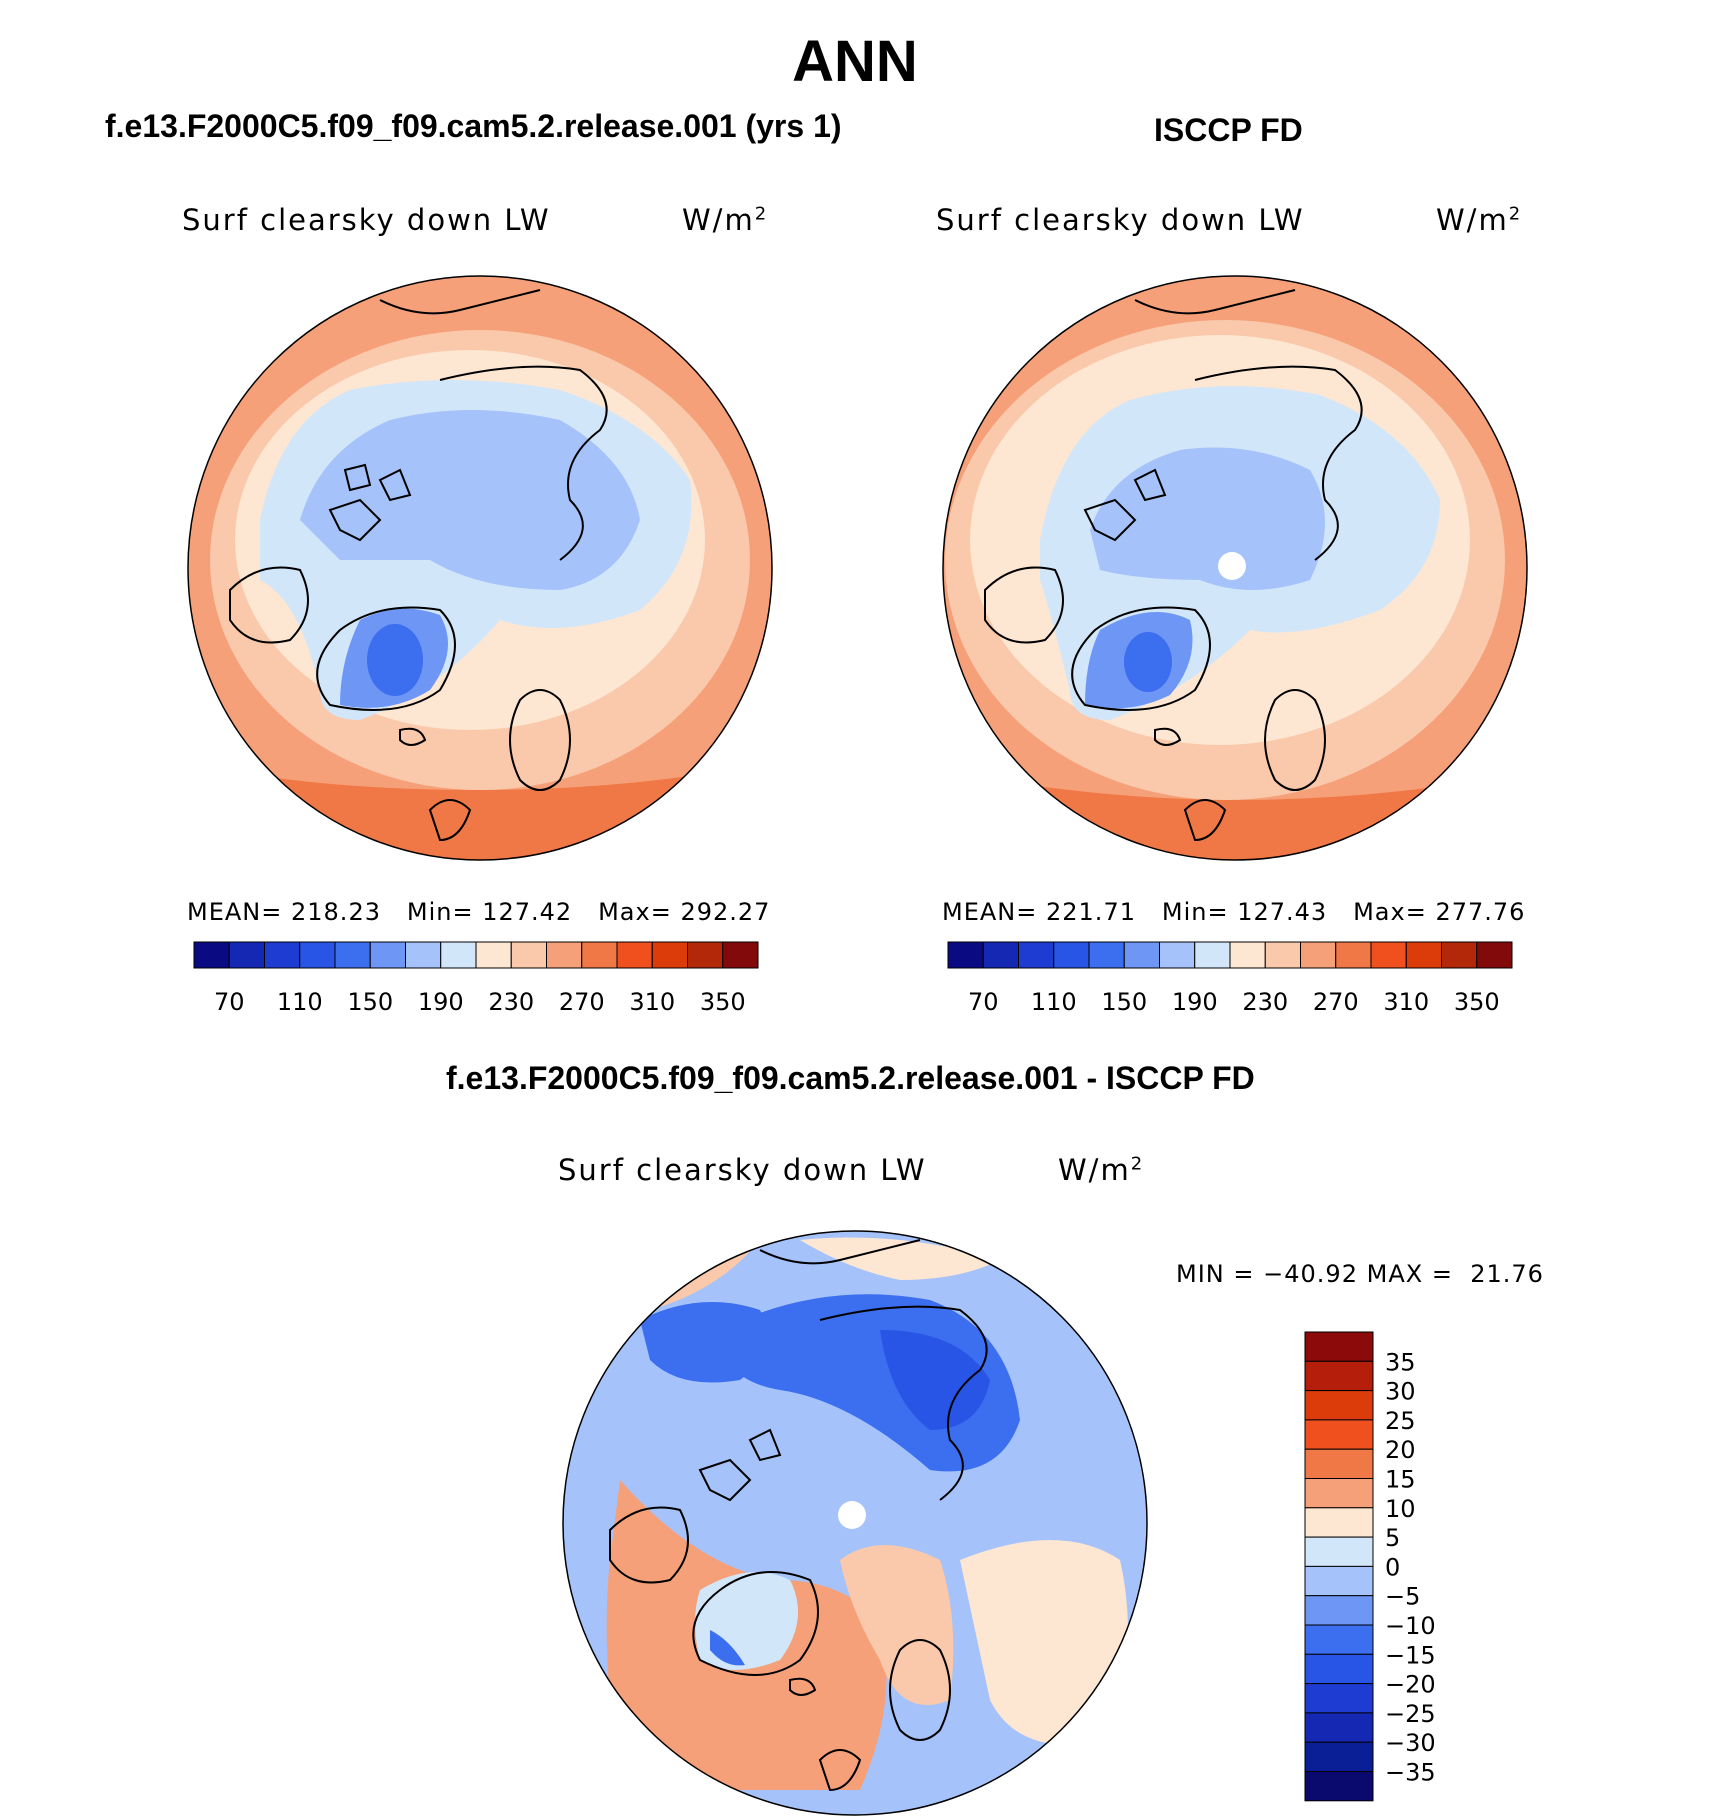 This screenshot has height=1818, width=1710. Describe the element at coordinates (1410, 1773) in the screenshot. I see `colorbar-difference-tick-label: −35` at that location.